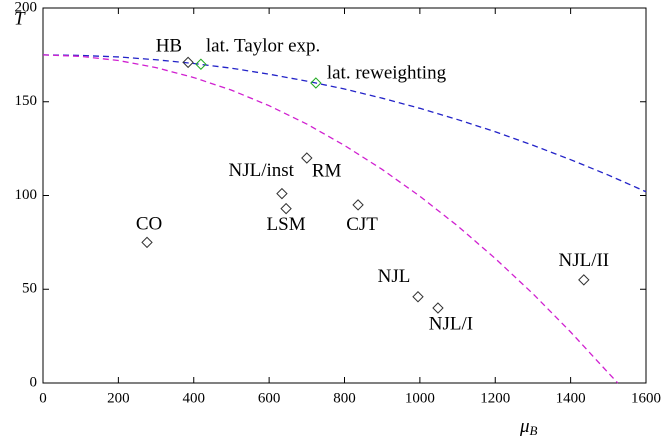 This screenshot has height=439, width=664. What do you see at coordinates (269, 398) in the screenshot?
I see `x-tick-label: 600` at bounding box center [269, 398].